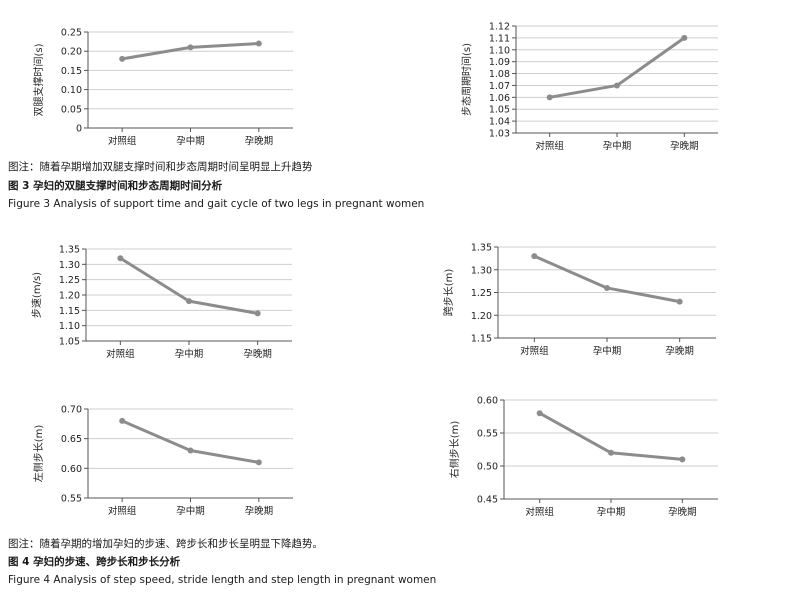 This screenshot has width=797, height=609. What do you see at coordinates (499, 74) in the screenshot?
I see `y-tick-label: 1.08` at bounding box center [499, 74].